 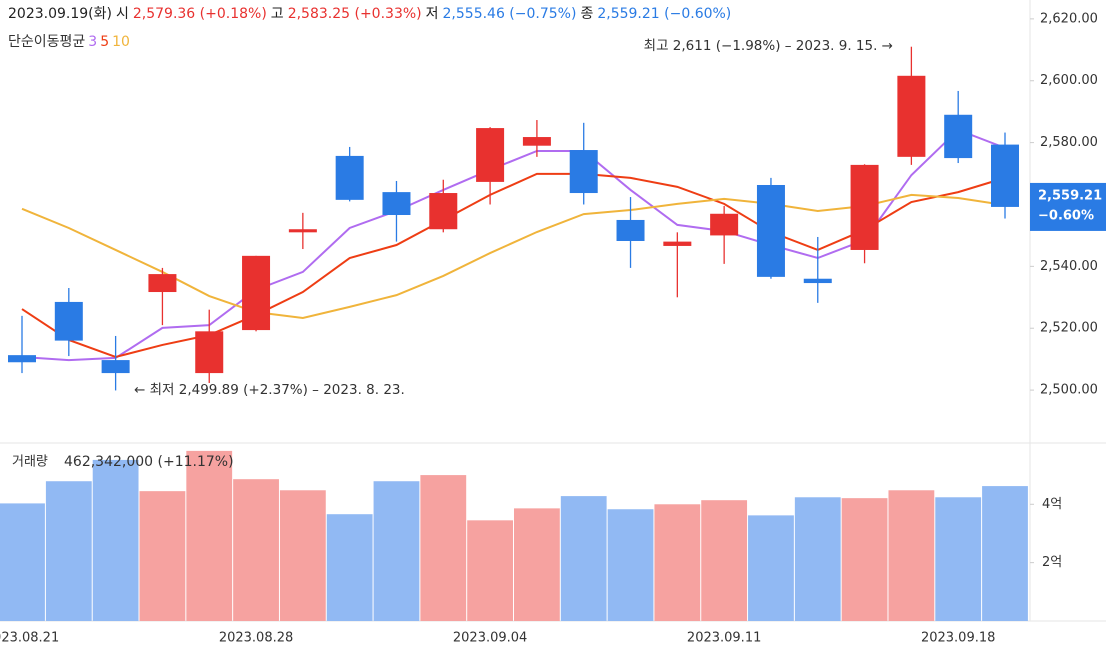 I want to click on y-tick-label: 2,600.00, so click(x=1069, y=80).